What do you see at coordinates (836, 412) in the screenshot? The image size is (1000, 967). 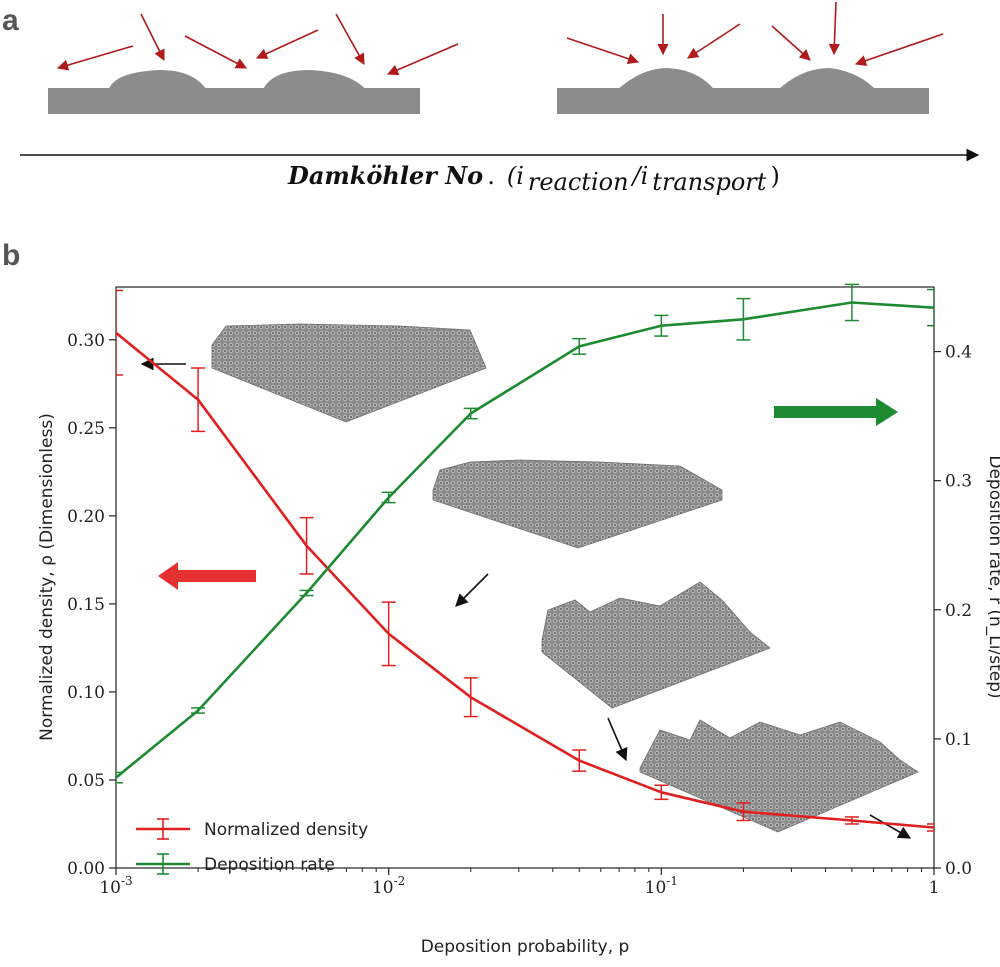 I see `right-axis-indicator-arrow` at bounding box center [836, 412].